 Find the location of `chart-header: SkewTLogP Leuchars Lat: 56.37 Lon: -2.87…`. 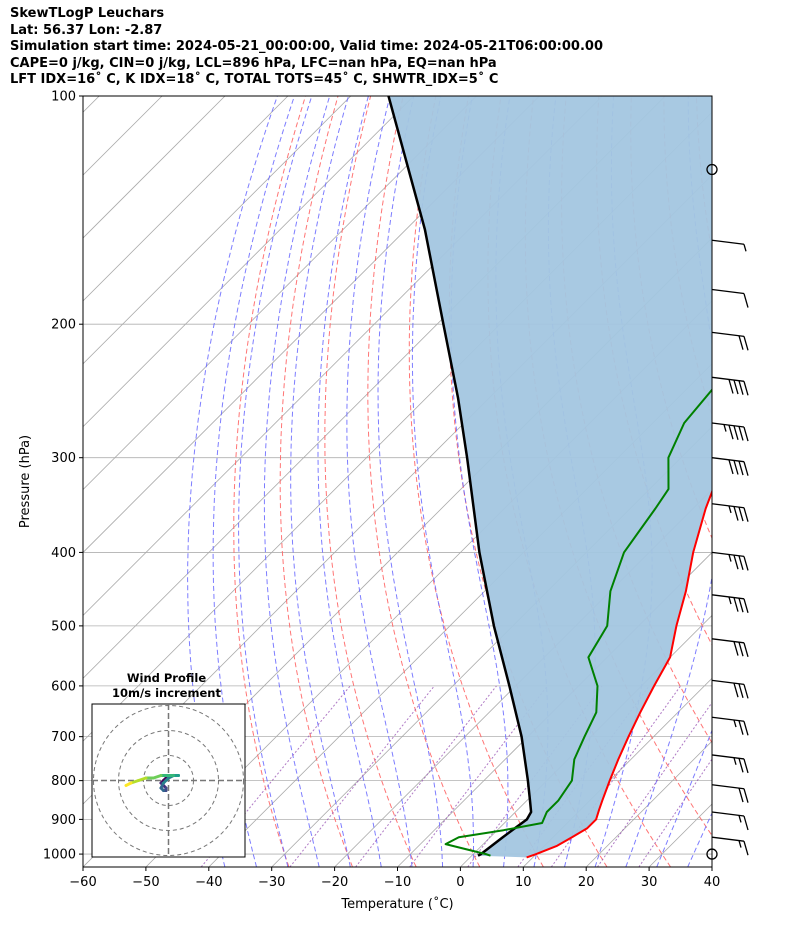

chart-header: SkewTLogP Leuchars Lat: 56.37 Lon: -2.87… is located at coordinates (306, 47).